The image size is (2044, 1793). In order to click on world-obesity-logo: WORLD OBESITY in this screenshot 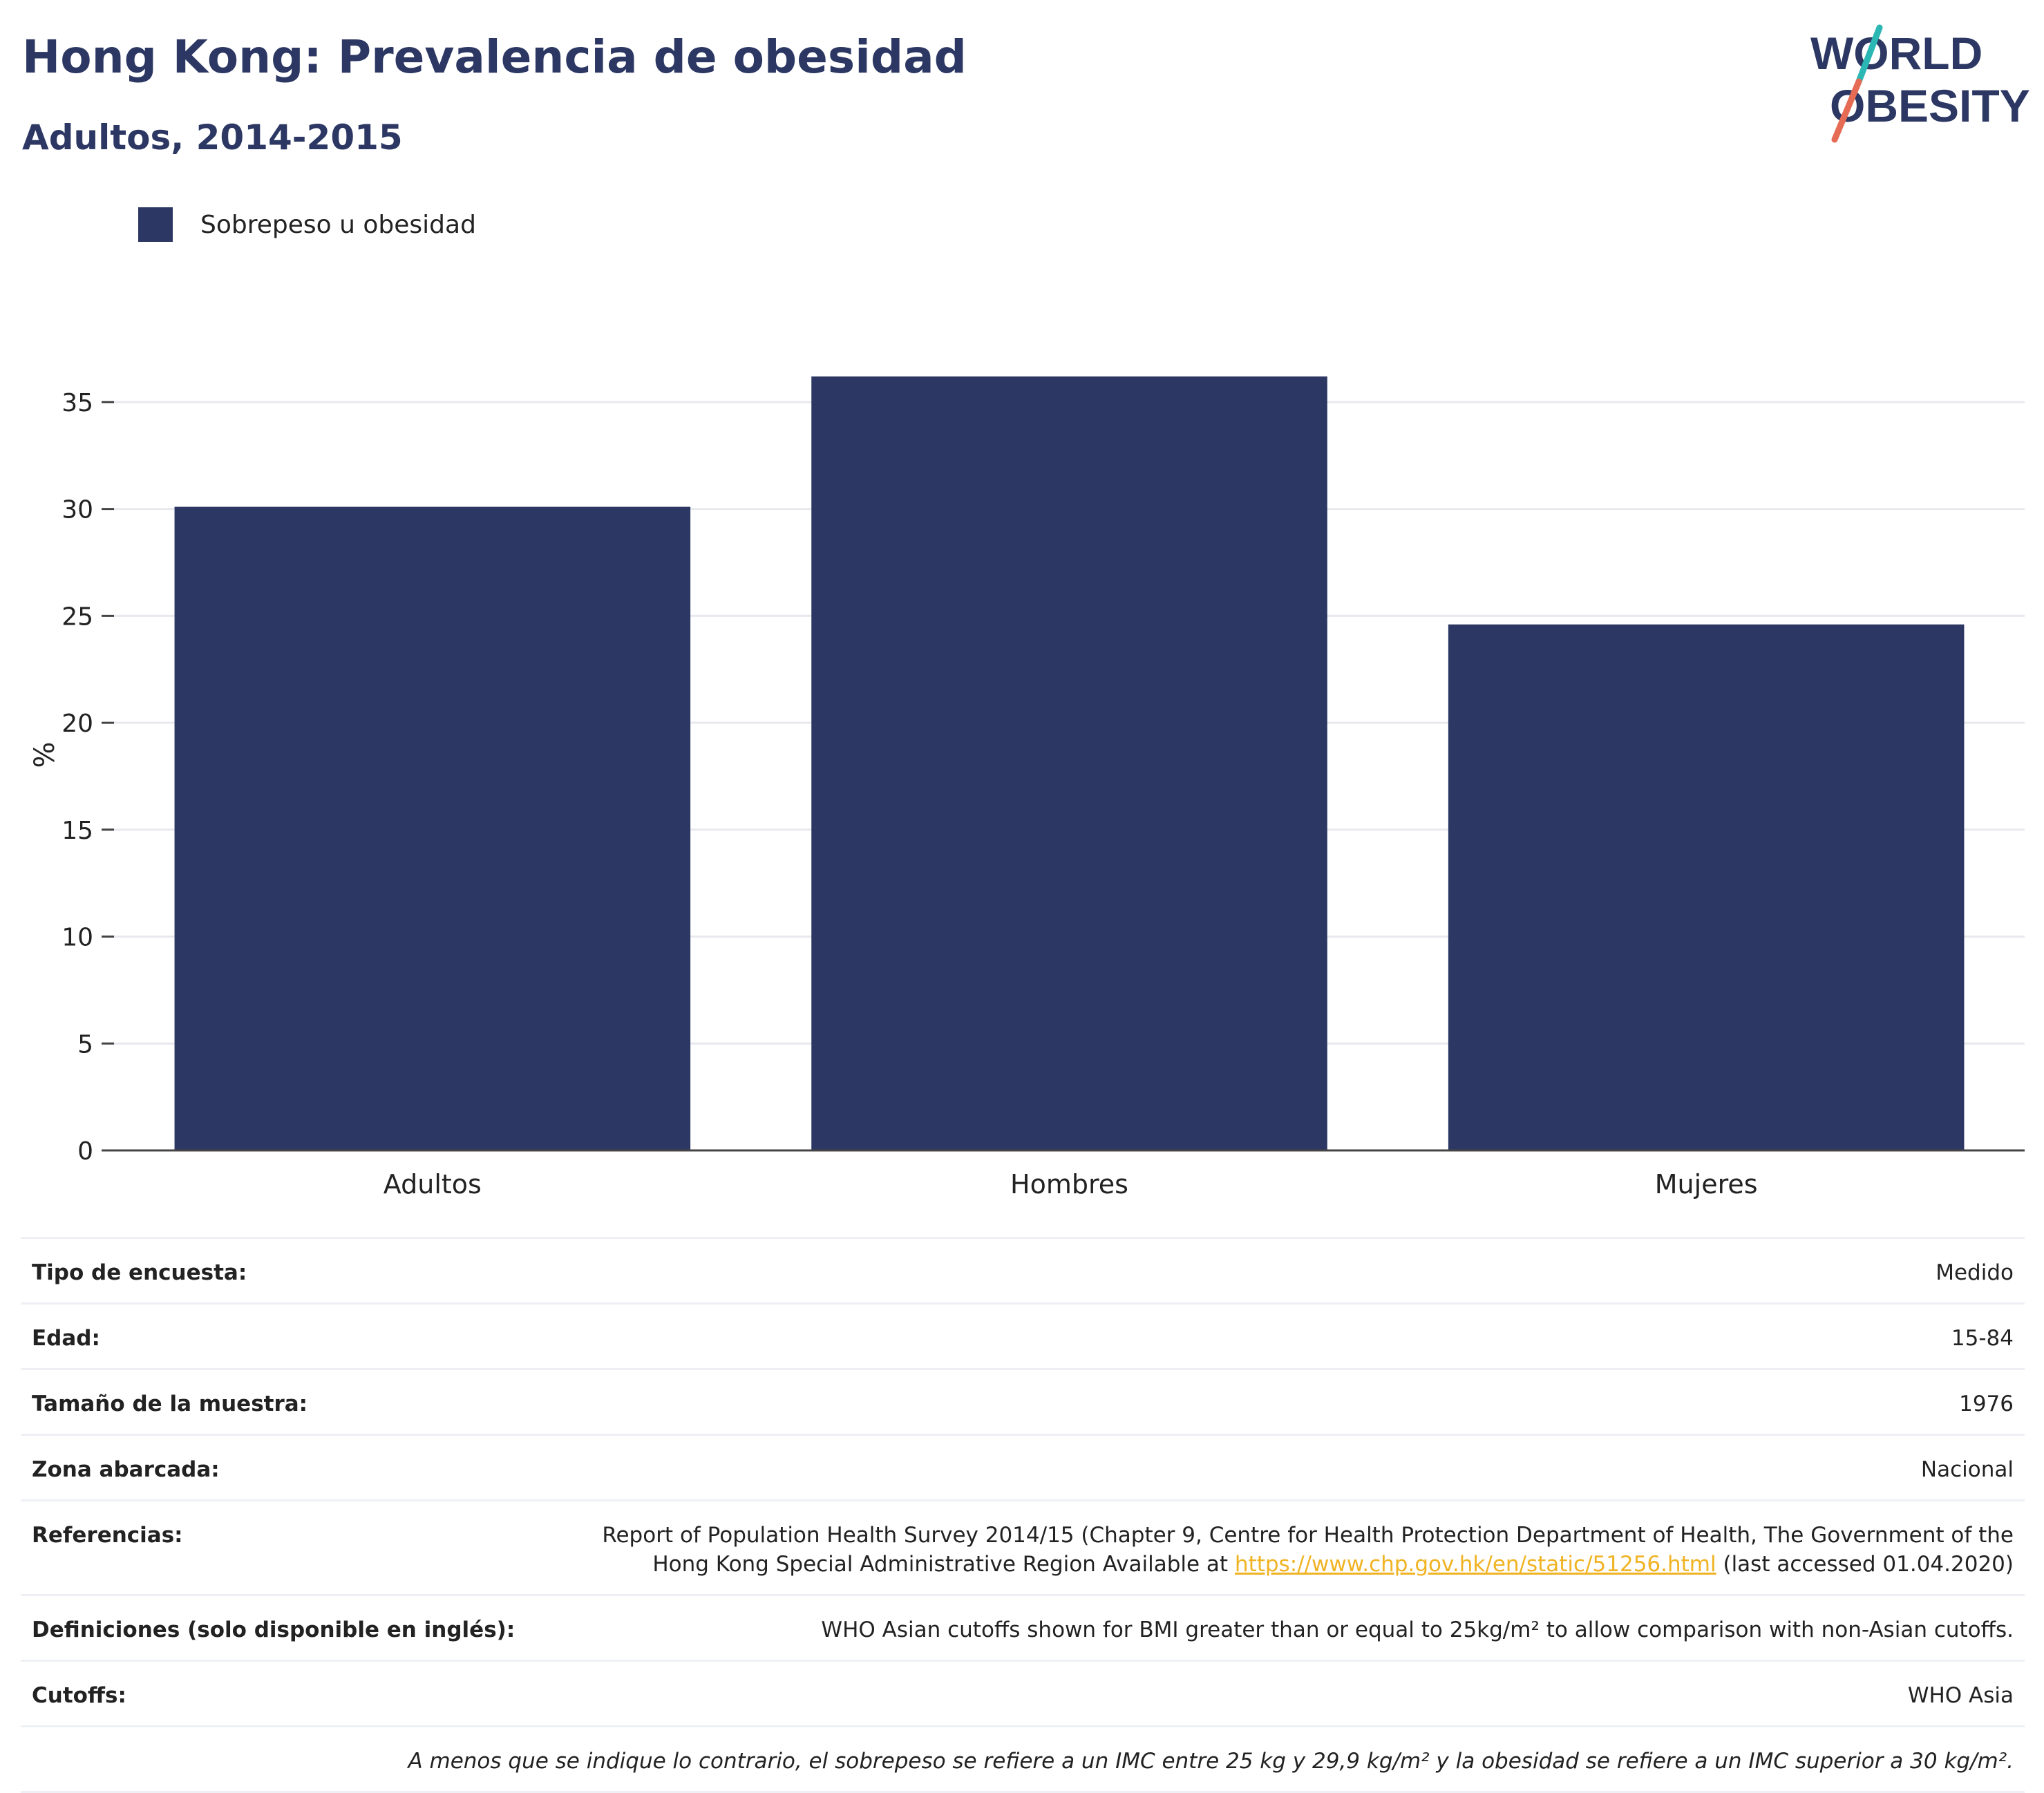, I will do `click(1920, 83)`.